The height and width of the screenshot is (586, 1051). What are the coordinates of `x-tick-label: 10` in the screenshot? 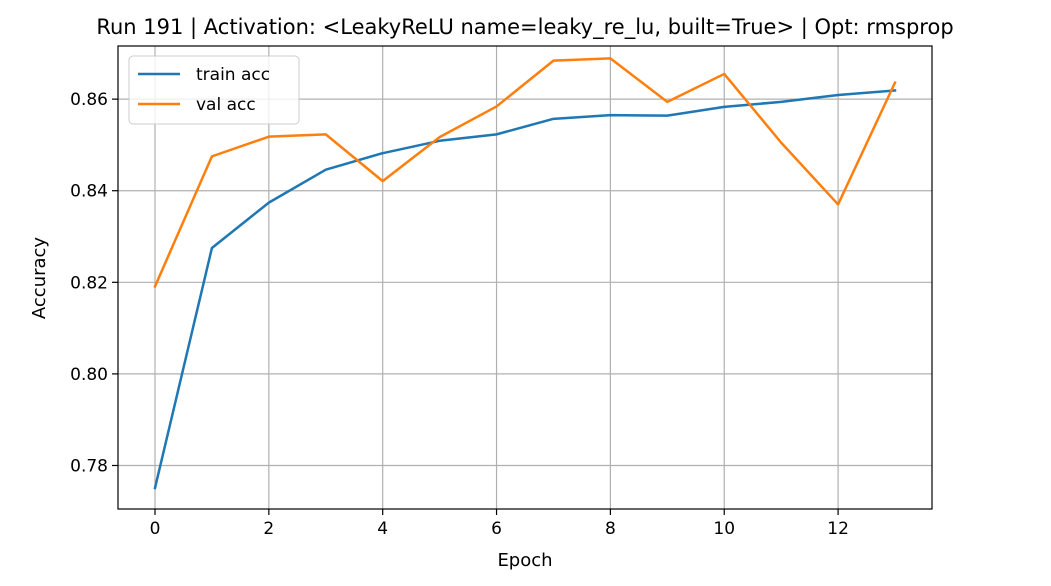 It's located at (724, 529).